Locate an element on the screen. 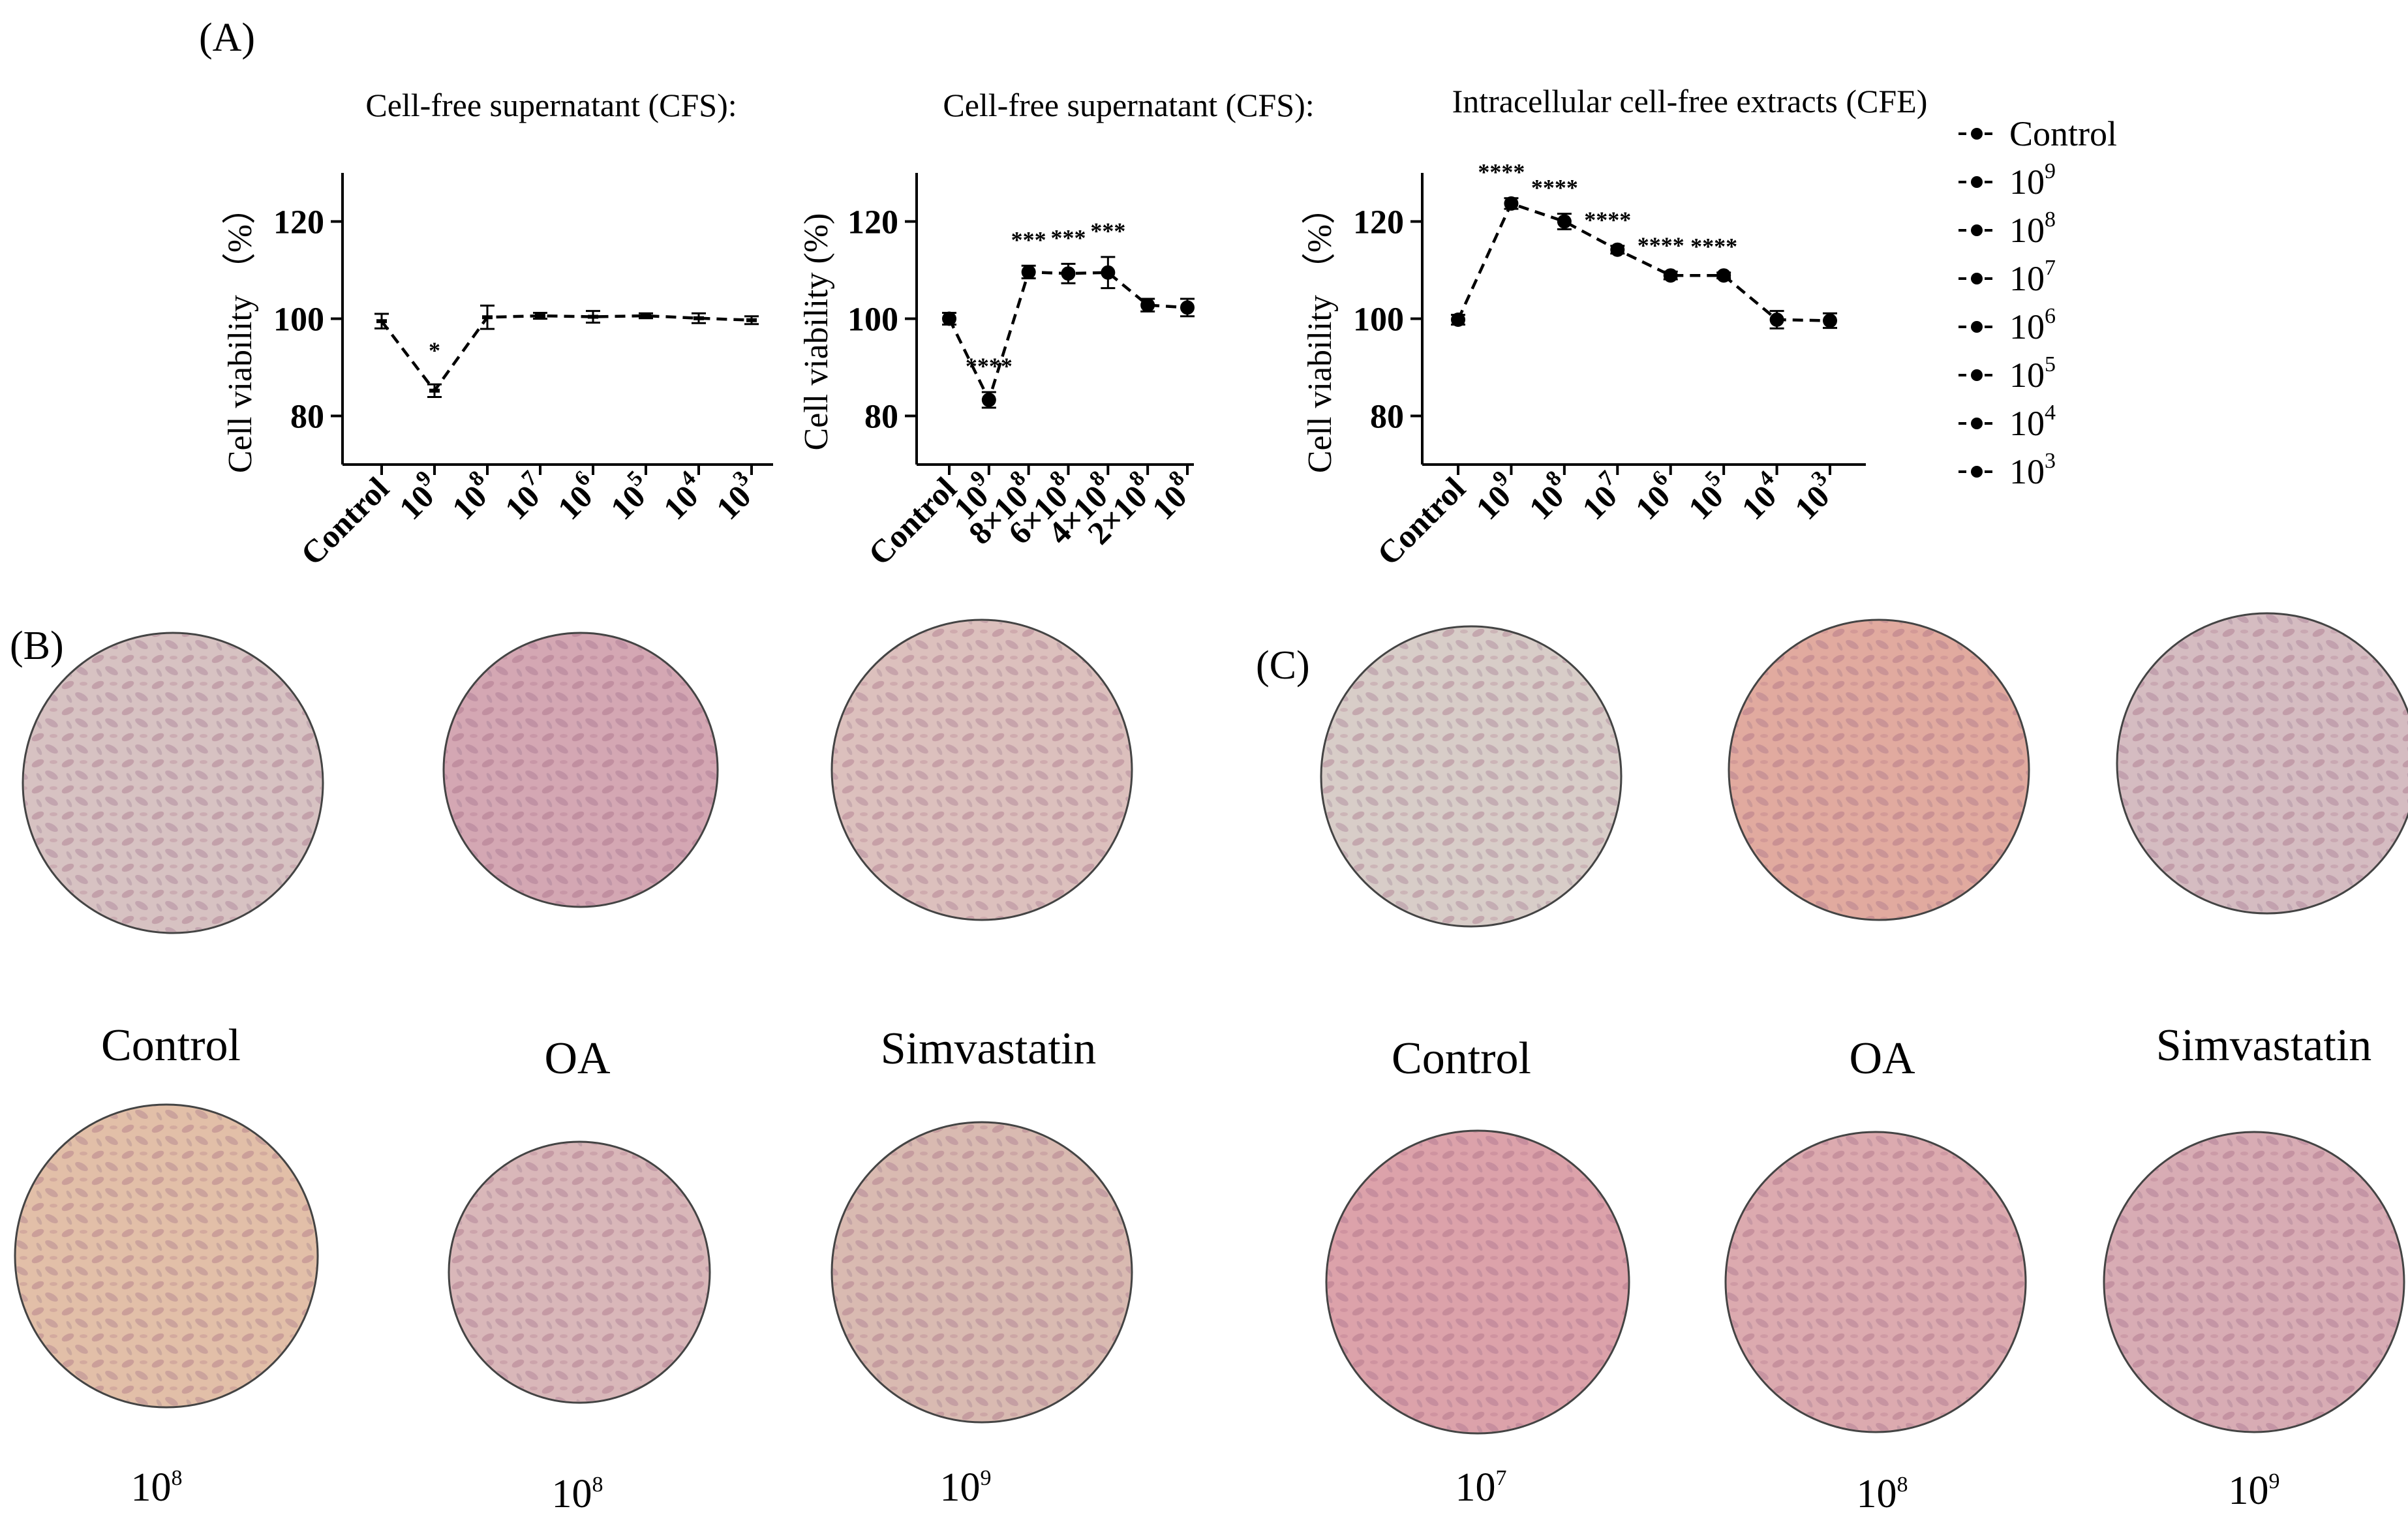 The height and width of the screenshot is (1528, 2408). x-tick-label: 10⁴ is located at coordinates (682, 497).